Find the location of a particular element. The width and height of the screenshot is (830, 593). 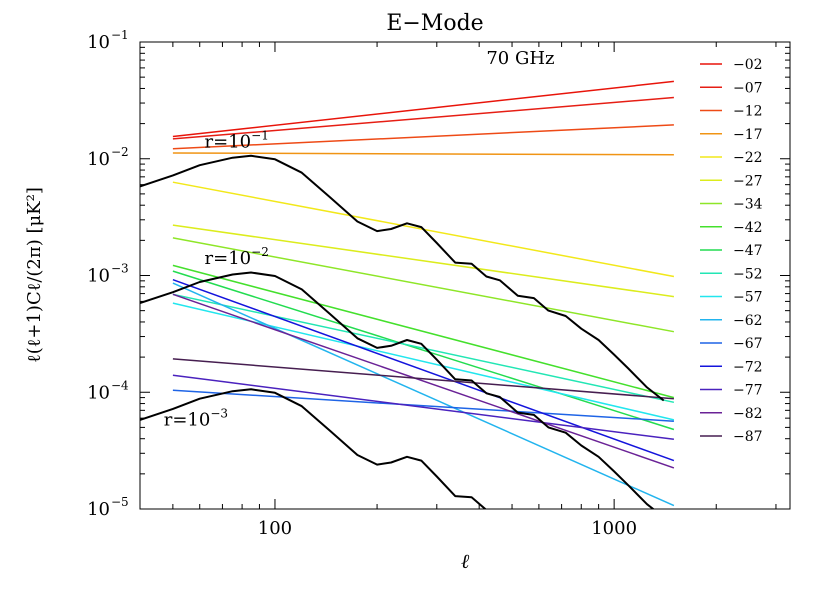

cmb-curve is located at coordinates (313, 448).